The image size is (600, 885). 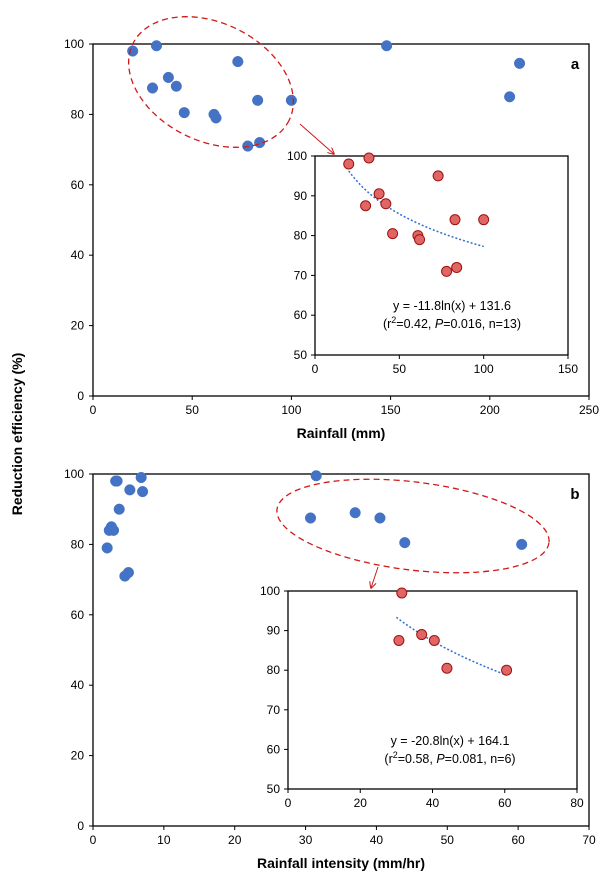 I want to click on inset-x-tick-label: 20, so click(x=361, y=803).